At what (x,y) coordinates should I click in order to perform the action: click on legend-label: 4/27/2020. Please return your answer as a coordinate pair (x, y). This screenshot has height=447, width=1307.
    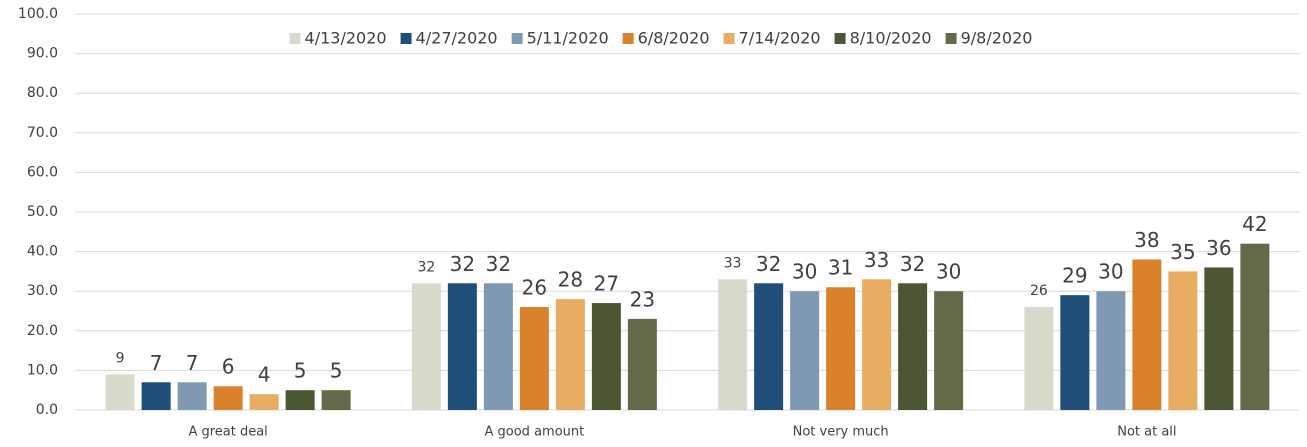
    Looking at the image, I should click on (457, 38).